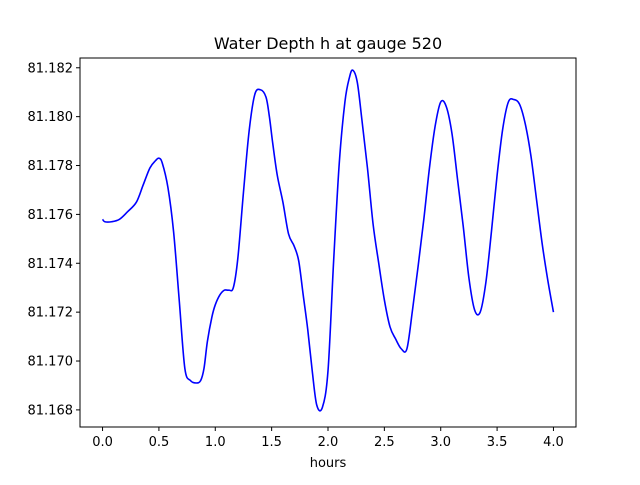  What do you see at coordinates (215, 442) in the screenshot?
I see `x-tick-label: 1.0` at bounding box center [215, 442].